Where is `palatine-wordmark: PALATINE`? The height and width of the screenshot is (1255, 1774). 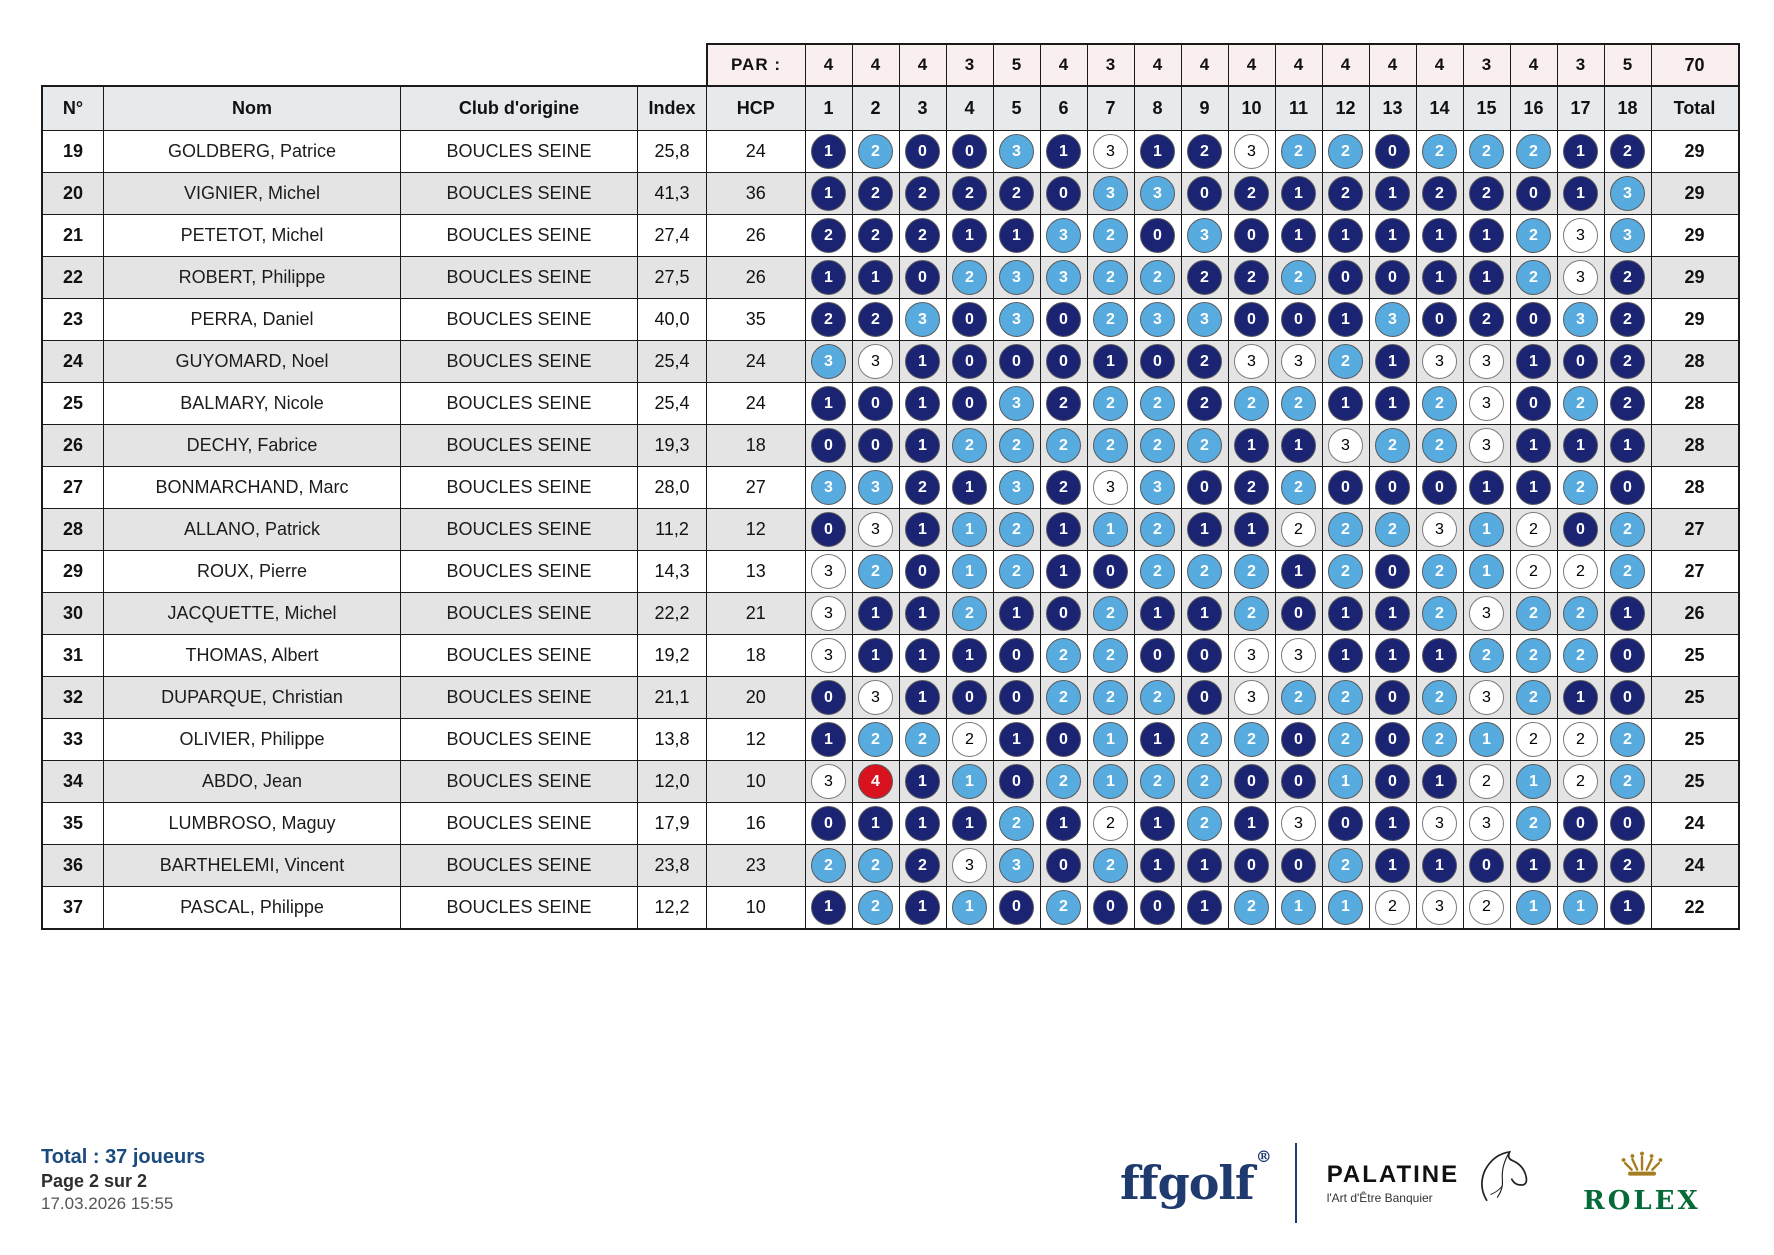 palatine-wordmark: PALATINE is located at coordinates (1393, 1174).